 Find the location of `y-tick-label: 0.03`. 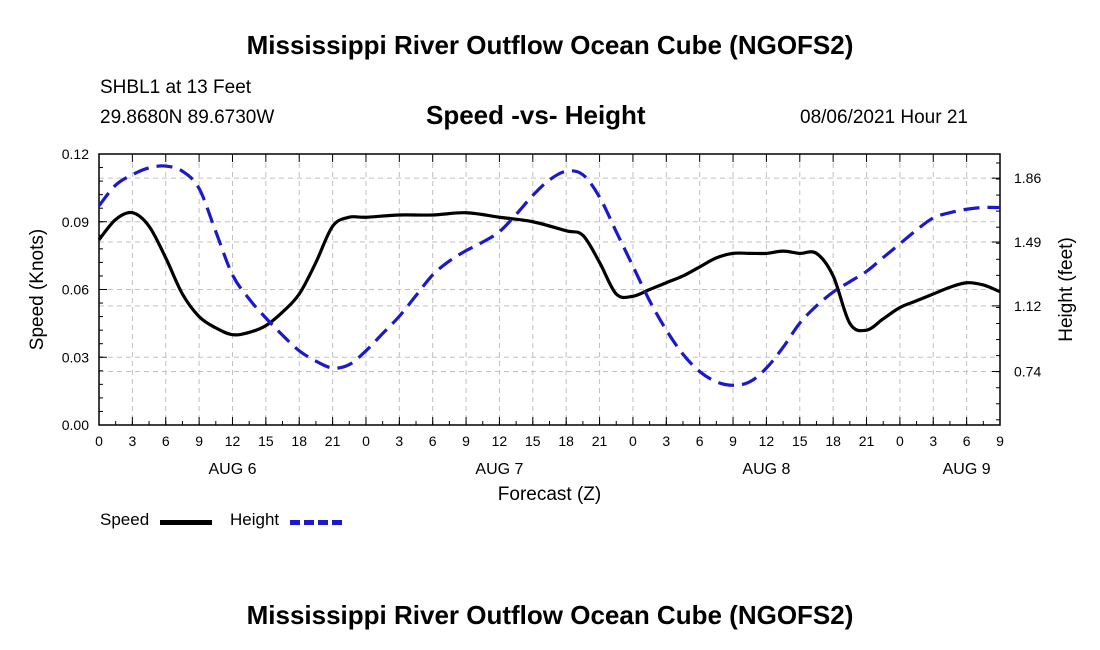

y-tick-label: 0.03 is located at coordinates (75, 357).